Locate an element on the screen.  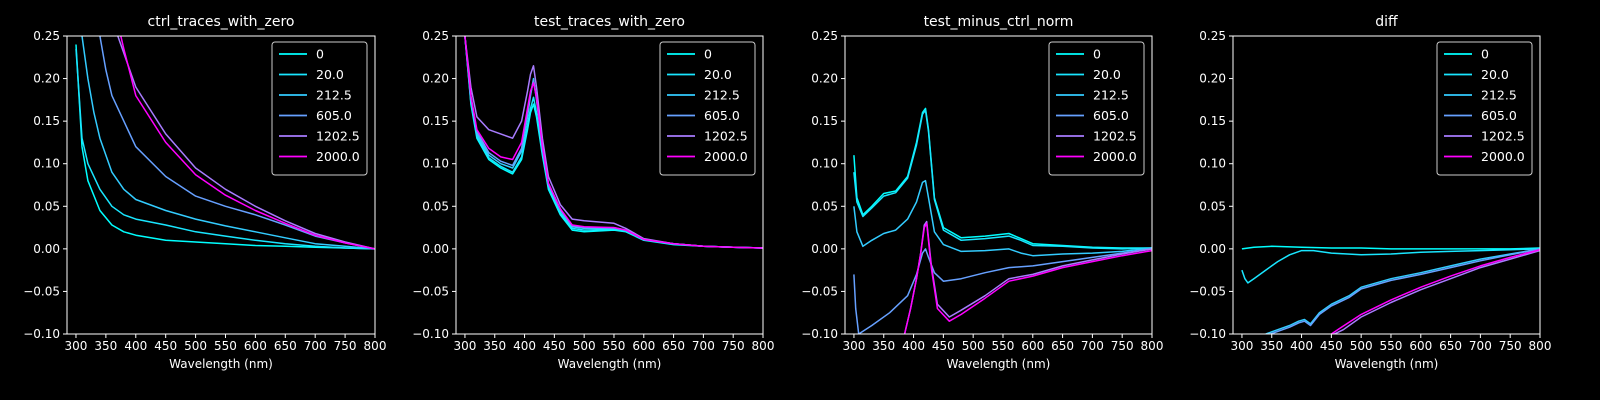
chart-title: test_minus_ctrl_norm is located at coordinates (999, 22).